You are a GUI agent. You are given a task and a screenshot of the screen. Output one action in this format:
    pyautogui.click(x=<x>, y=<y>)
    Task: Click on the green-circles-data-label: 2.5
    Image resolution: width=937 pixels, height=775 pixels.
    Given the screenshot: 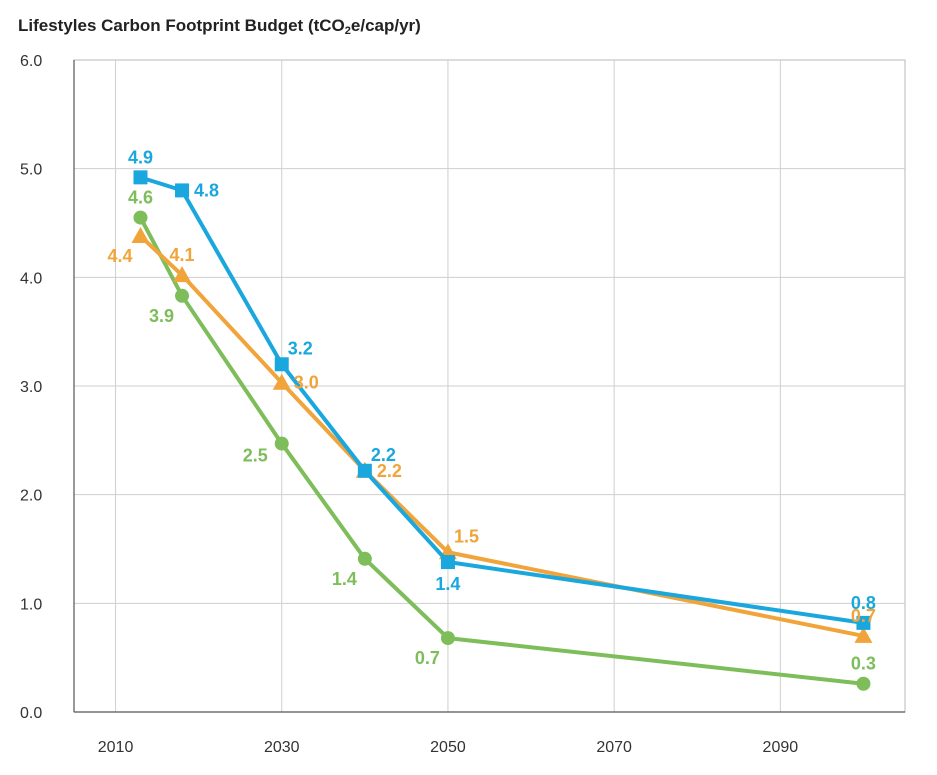 What is the action you would take?
    pyautogui.click(x=255, y=456)
    